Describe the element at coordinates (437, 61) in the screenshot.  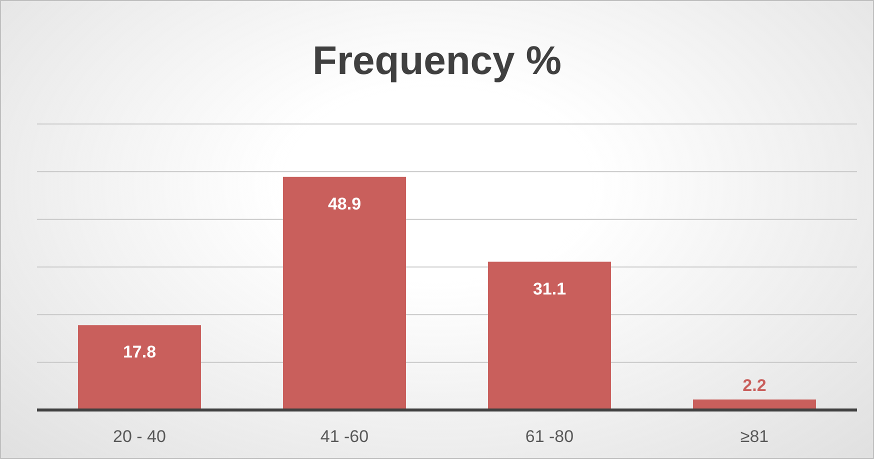
I see `chart-title: Frequency %` at that location.